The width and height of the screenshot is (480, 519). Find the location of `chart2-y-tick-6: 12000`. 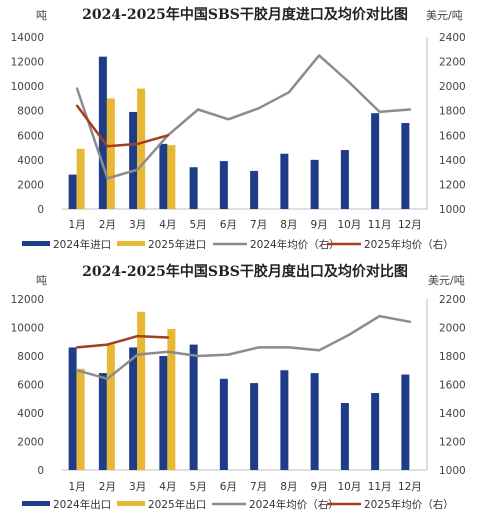

chart2-y-tick-6: 12000 is located at coordinates (27, 300).